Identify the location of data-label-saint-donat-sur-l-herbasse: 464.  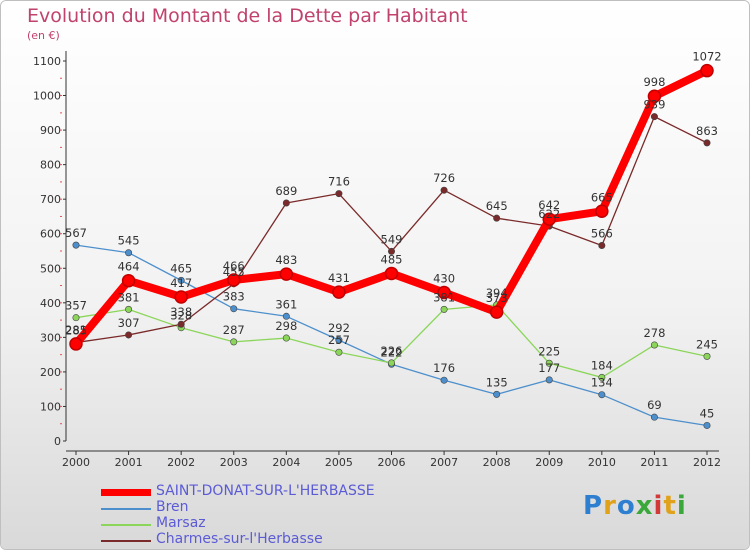
(129, 267).